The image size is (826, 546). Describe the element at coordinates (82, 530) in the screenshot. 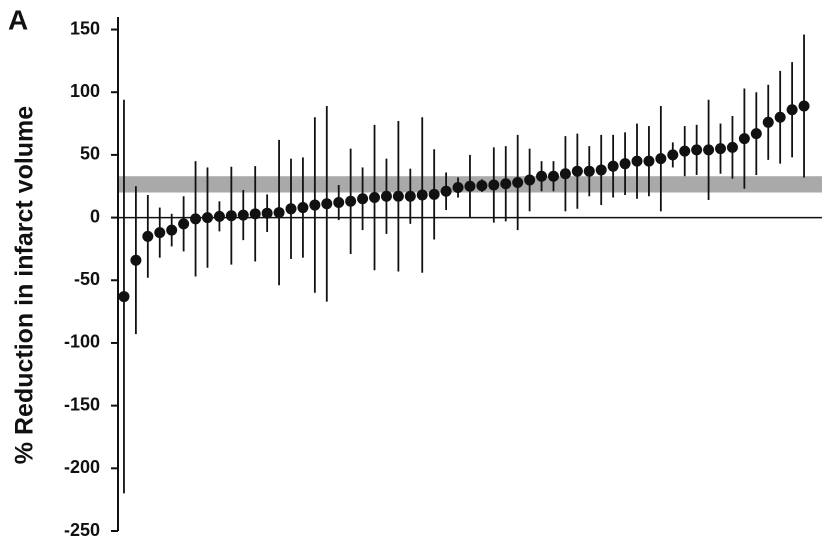

I see `y-tick-label: -250` at that location.